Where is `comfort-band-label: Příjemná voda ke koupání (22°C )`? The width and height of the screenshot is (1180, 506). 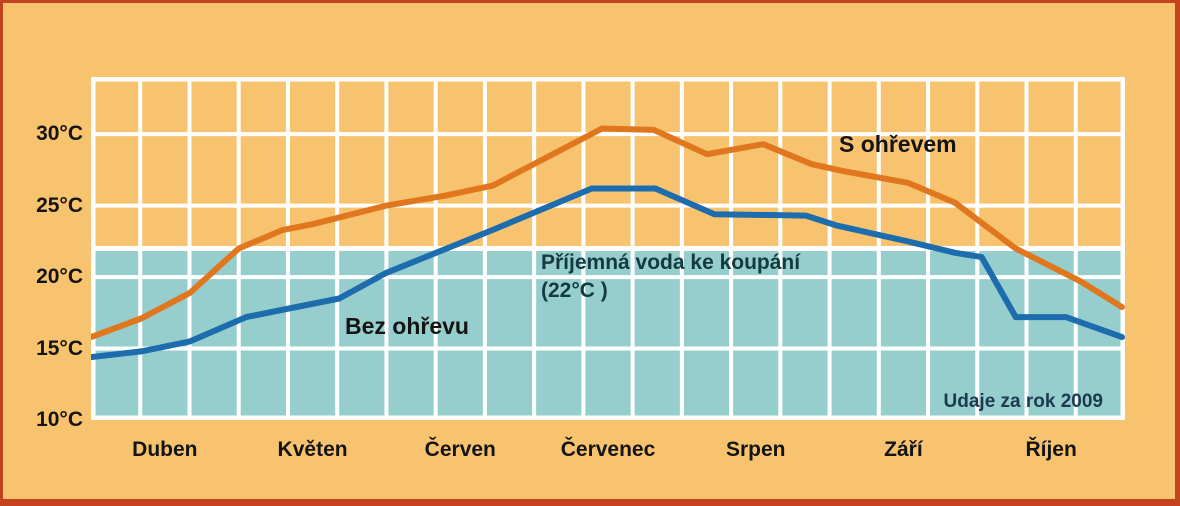 comfort-band-label: Příjemná voda ke koupání (22°C ) is located at coordinates (670, 277).